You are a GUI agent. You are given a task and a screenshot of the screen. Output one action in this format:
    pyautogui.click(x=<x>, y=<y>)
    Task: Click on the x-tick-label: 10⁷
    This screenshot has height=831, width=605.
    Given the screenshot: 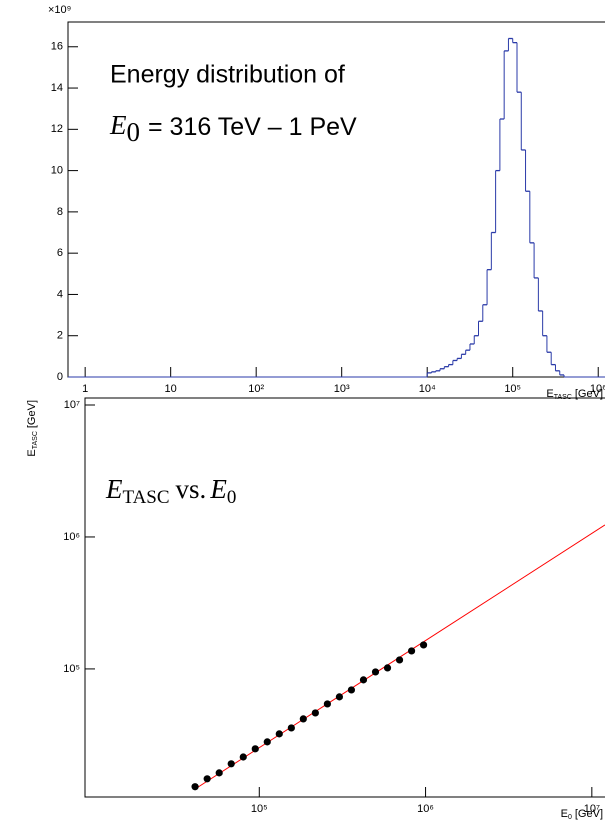 What is the action you would take?
    pyautogui.click(x=592, y=809)
    